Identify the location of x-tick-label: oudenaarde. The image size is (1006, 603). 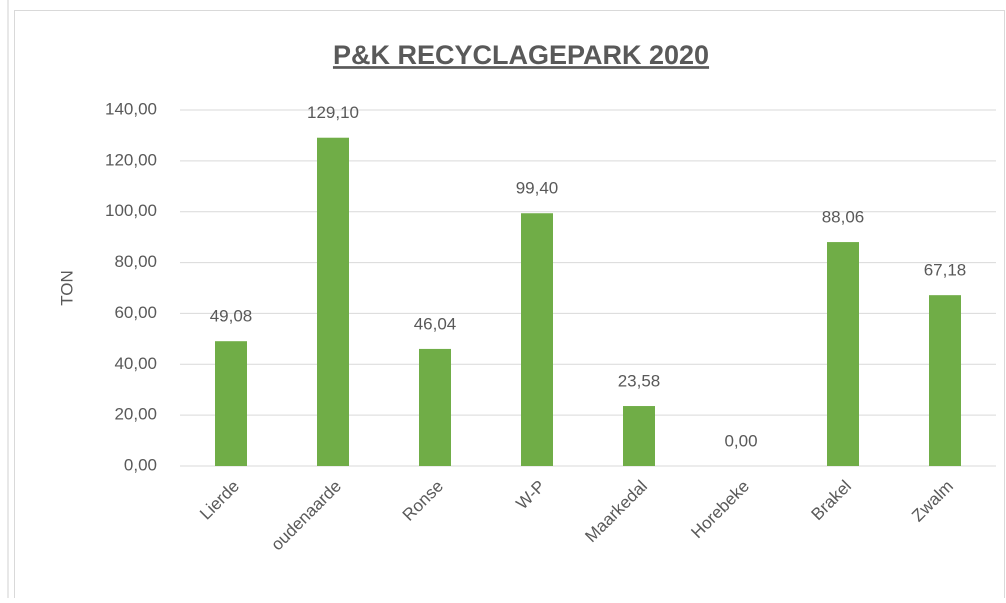
(306, 516).